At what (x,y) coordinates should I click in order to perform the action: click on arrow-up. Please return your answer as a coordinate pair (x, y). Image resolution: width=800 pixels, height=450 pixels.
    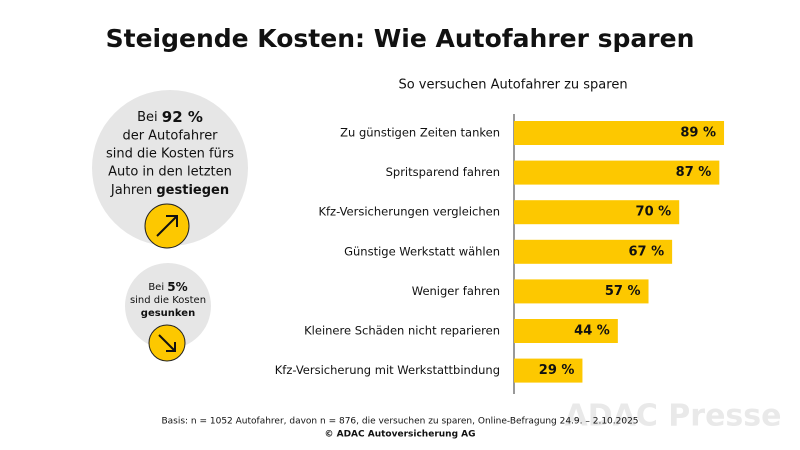
    Looking at the image, I should click on (167, 226).